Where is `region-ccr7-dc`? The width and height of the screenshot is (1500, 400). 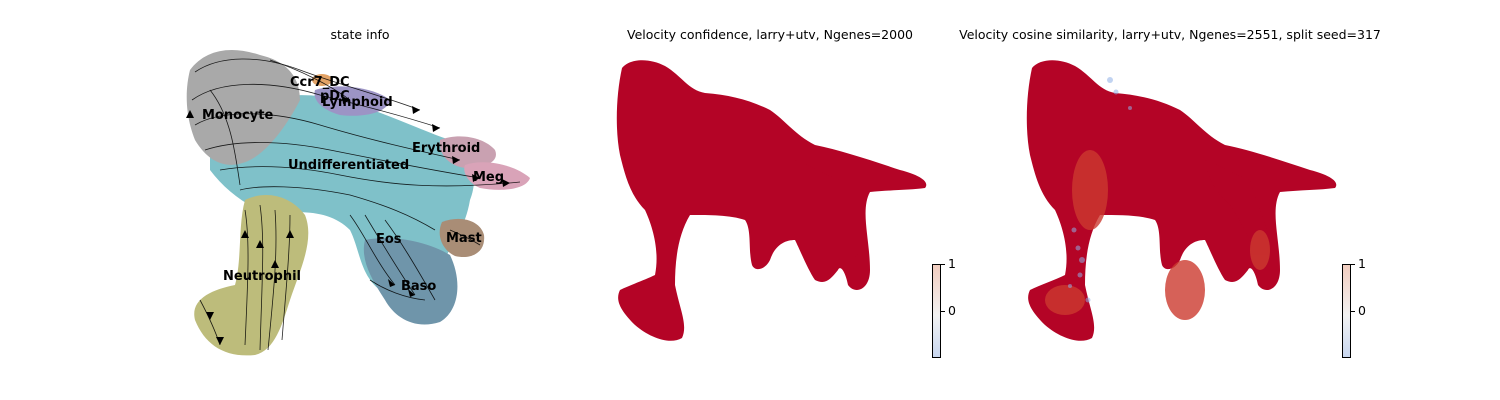 region-ccr7-dc is located at coordinates (322, 80).